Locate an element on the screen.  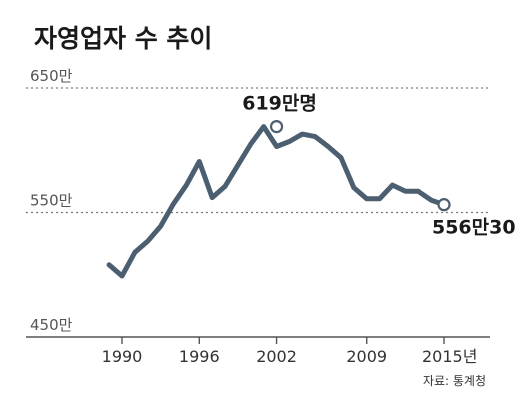
x-axis: 1990 1996 2002 2009 2015년 is located at coordinates (258, 351).